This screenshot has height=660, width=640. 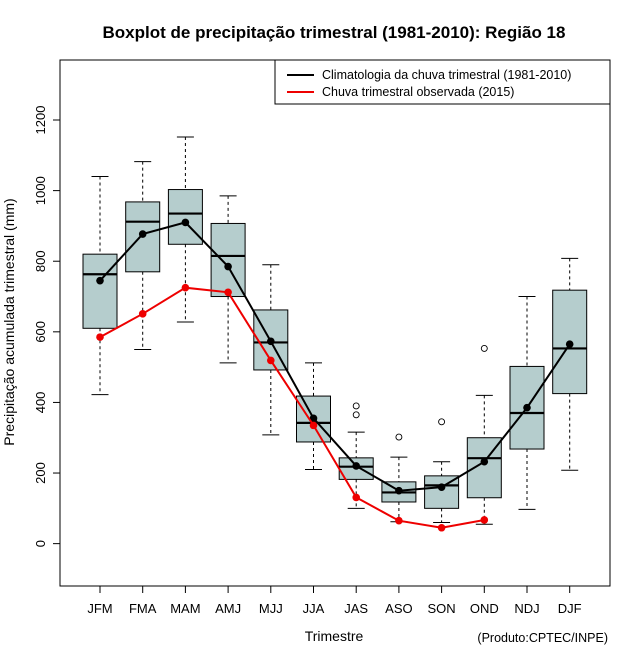 What do you see at coordinates (40, 403) in the screenshot?
I see `y-tick-label: 400` at bounding box center [40, 403].